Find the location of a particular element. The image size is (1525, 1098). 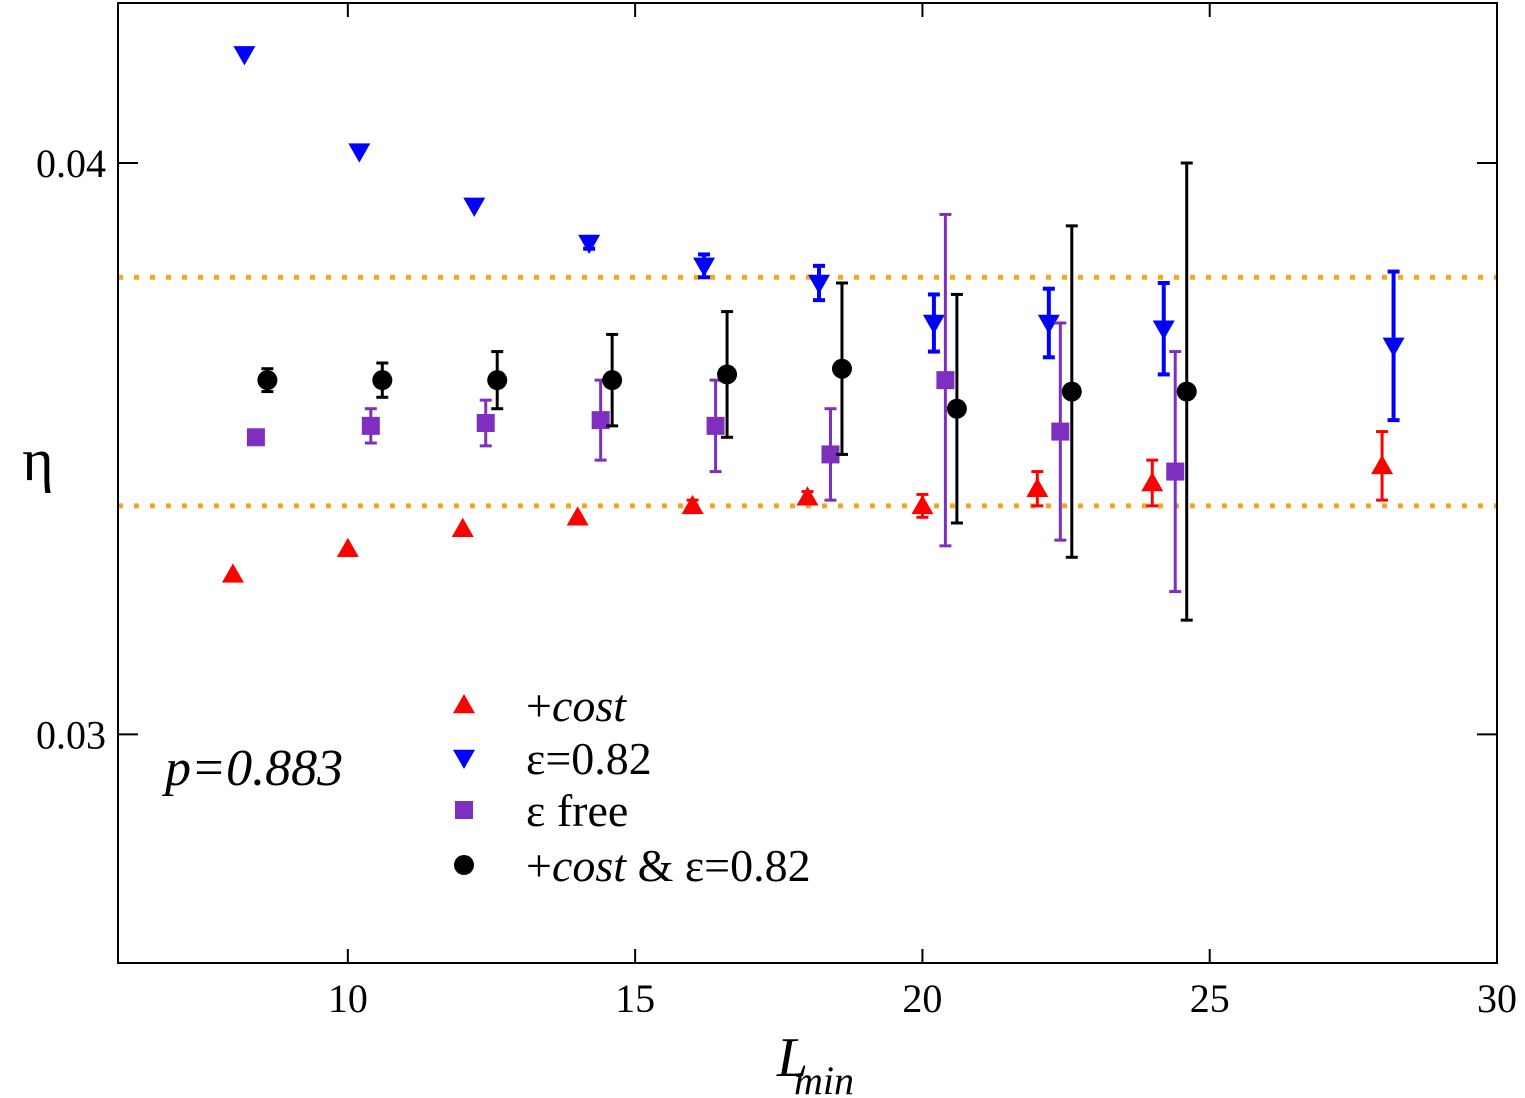

y-tick-label: 0.03 is located at coordinates (71, 734).